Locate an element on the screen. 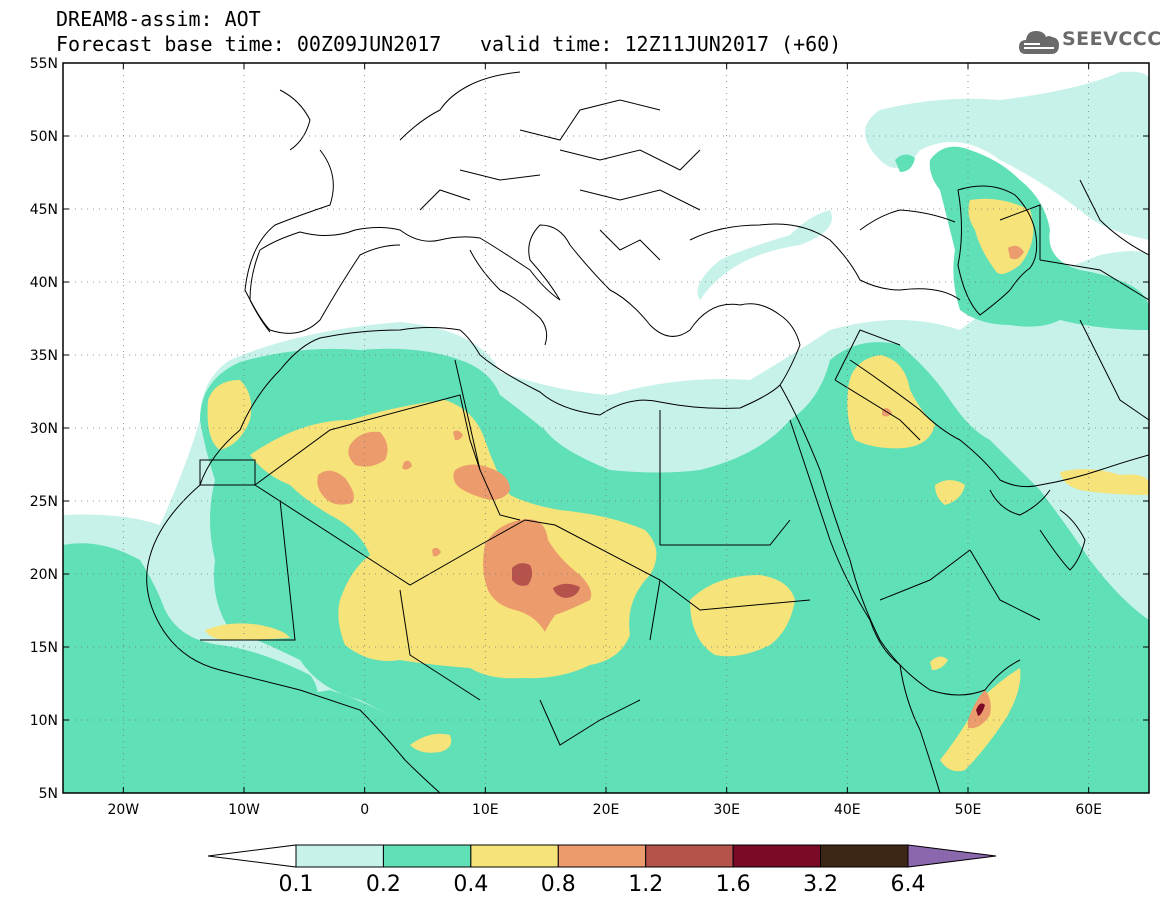 This screenshot has height=905, width=1165. lon-label: 20E is located at coordinates (606, 810).